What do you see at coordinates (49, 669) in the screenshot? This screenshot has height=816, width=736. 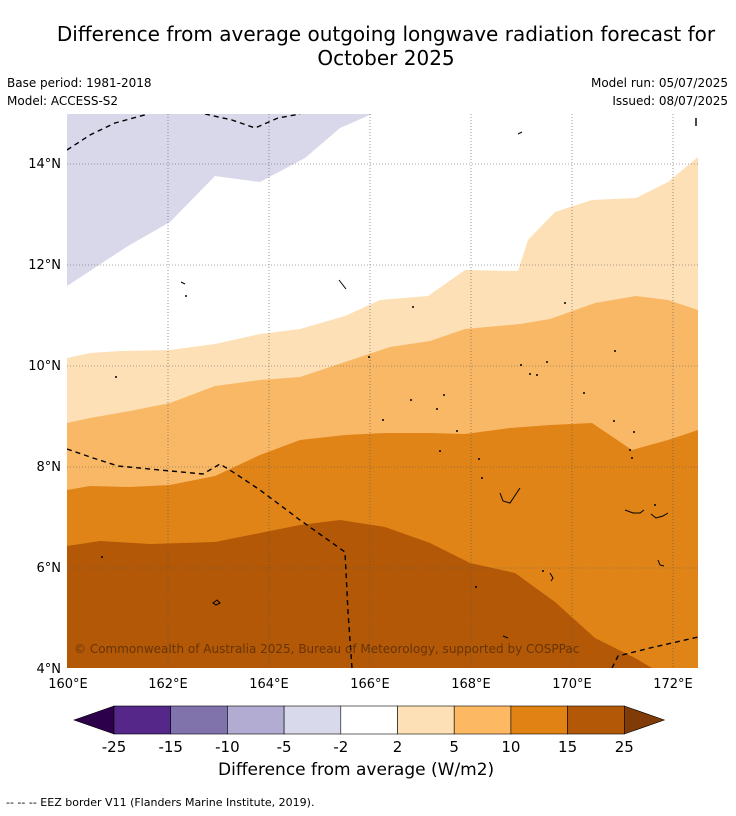 I see `lat-label: 4°N` at bounding box center [49, 669].